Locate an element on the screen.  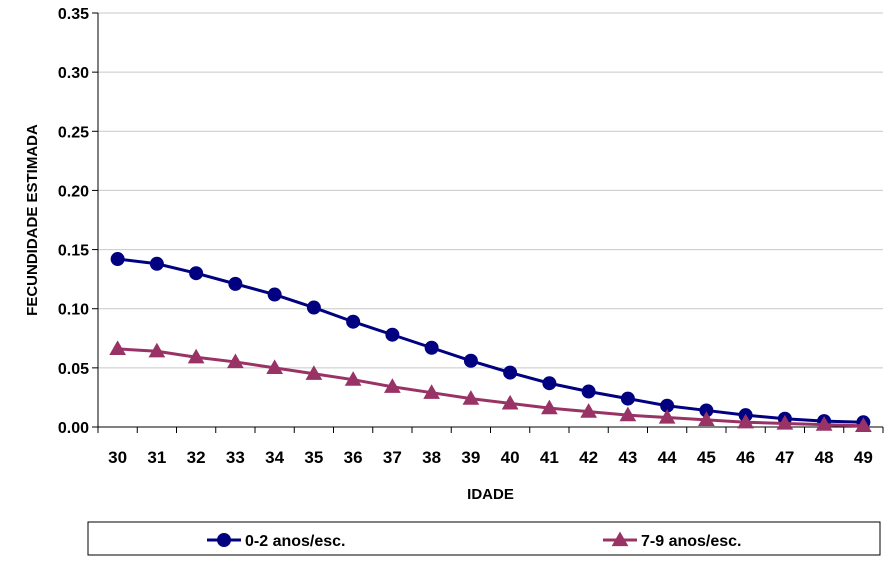
x-tick-label: 31 is located at coordinates (156, 457).